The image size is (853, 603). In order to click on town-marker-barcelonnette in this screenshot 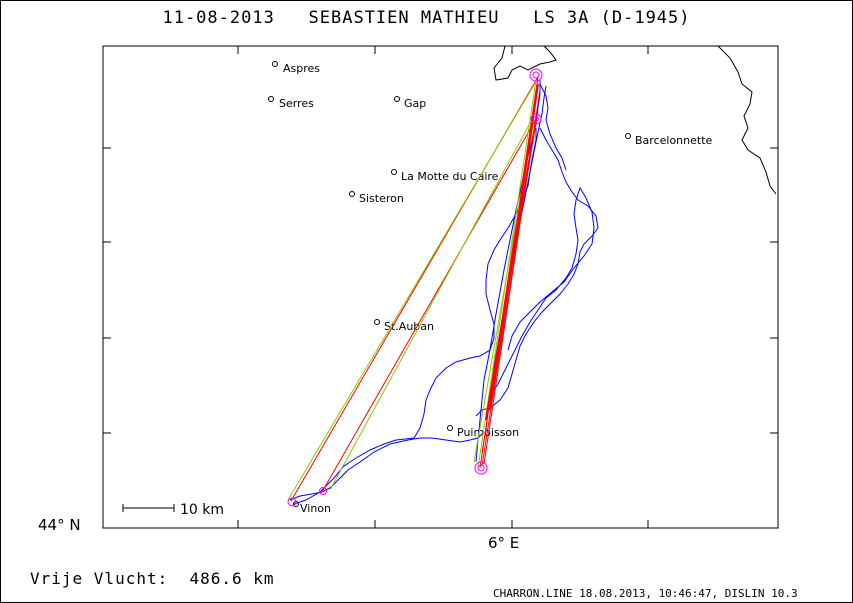, I will do `click(628, 136)`.